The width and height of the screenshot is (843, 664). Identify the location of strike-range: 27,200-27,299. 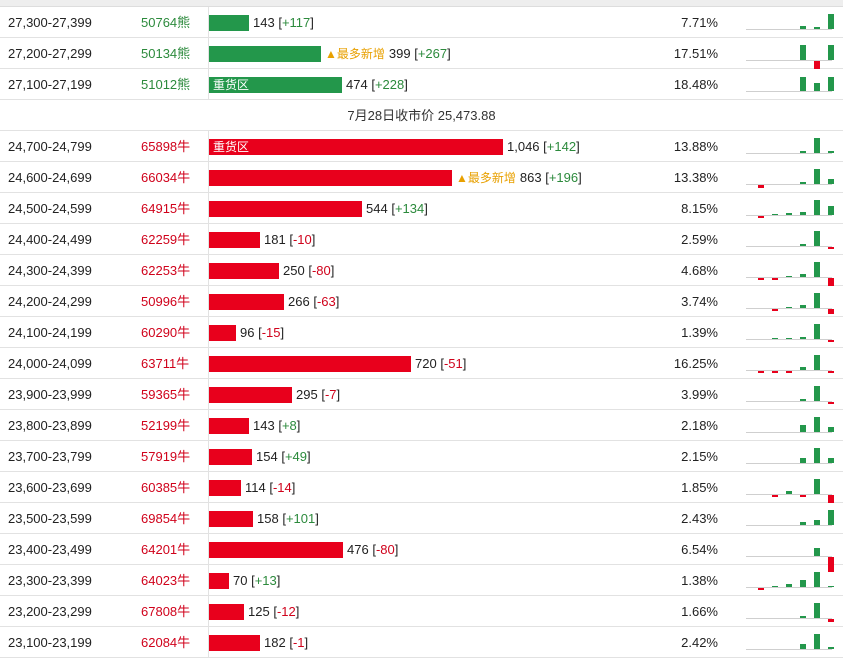
(50, 53).